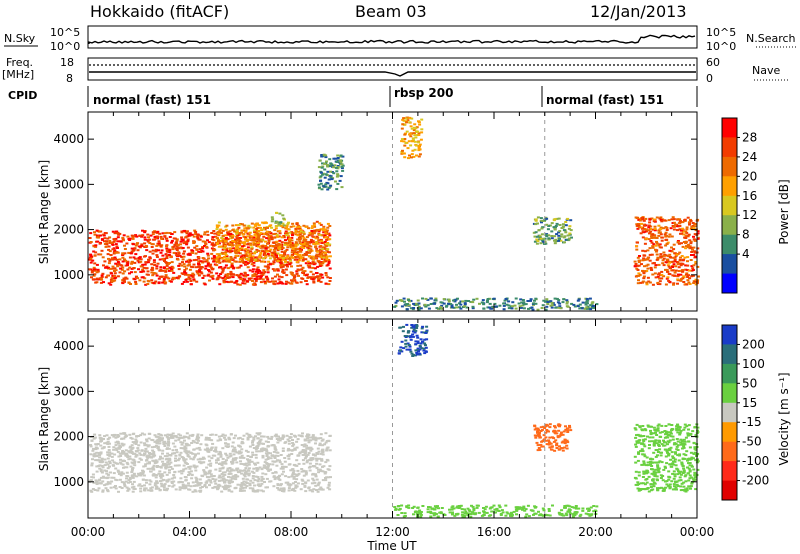  I want to click on freq-trace, so click(392, 74).